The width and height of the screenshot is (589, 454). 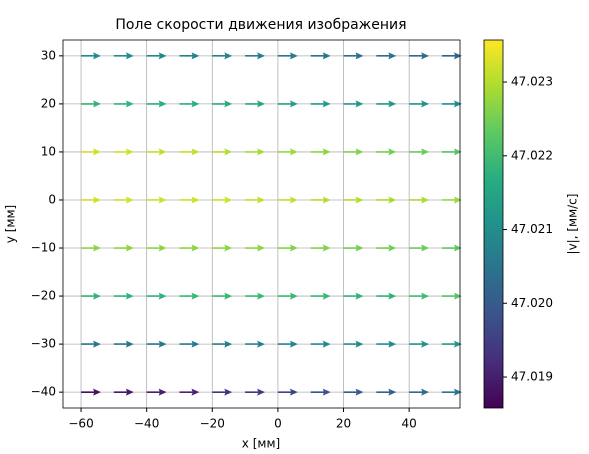 I want to click on y-tick-label: 20, so click(x=48, y=103).